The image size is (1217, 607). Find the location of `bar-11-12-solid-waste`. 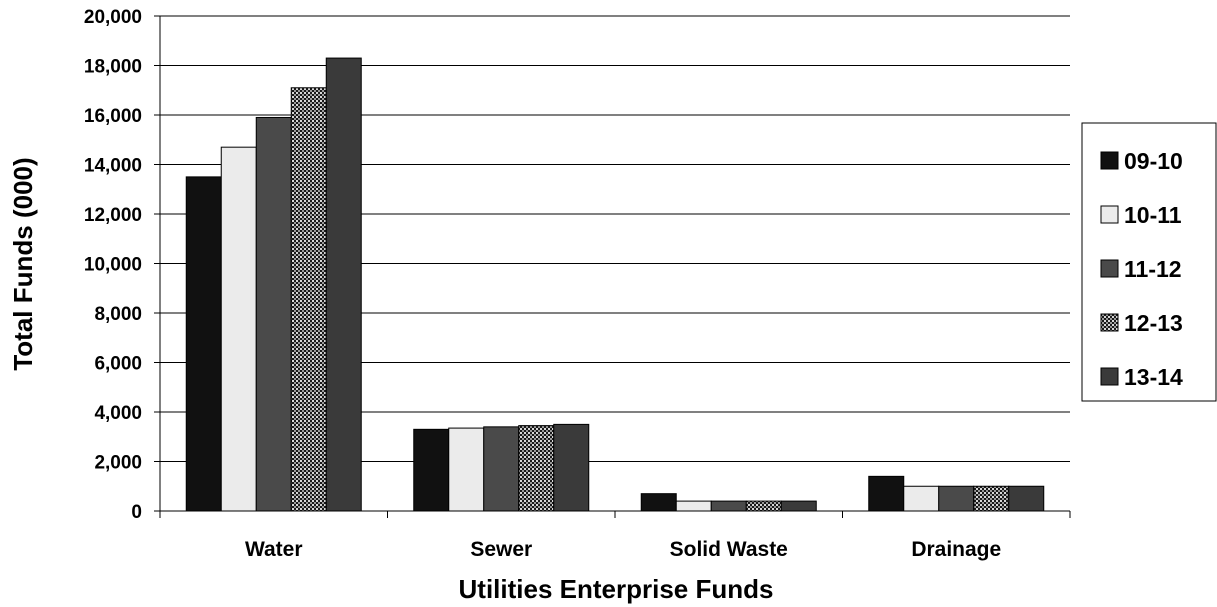

bar-11-12-solid-waste is located at coordinates (728, 506).